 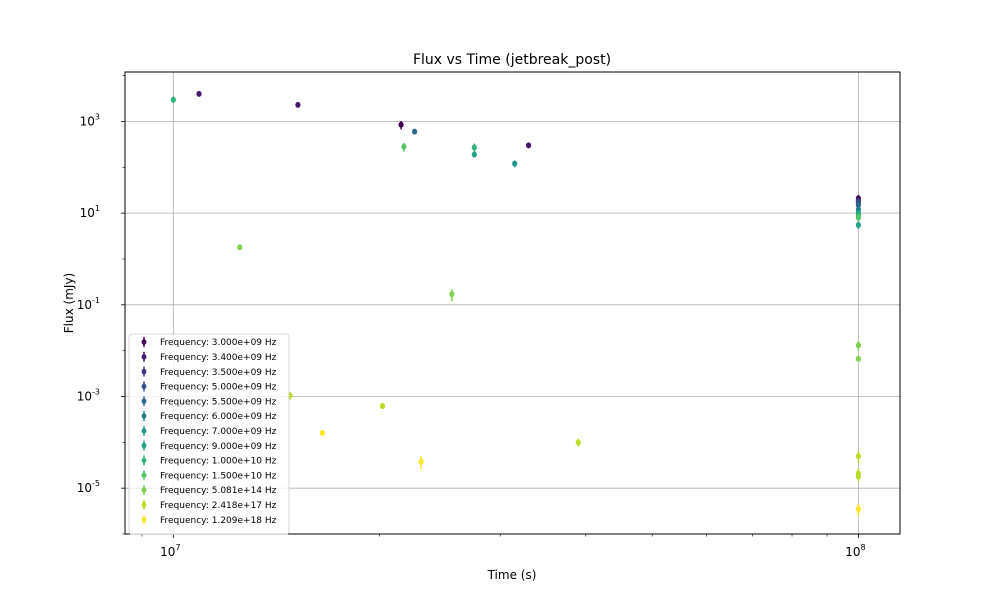 I want to click on legend-label: Frequency: 1.000e+10 Hz, so click(x=218, y=462).